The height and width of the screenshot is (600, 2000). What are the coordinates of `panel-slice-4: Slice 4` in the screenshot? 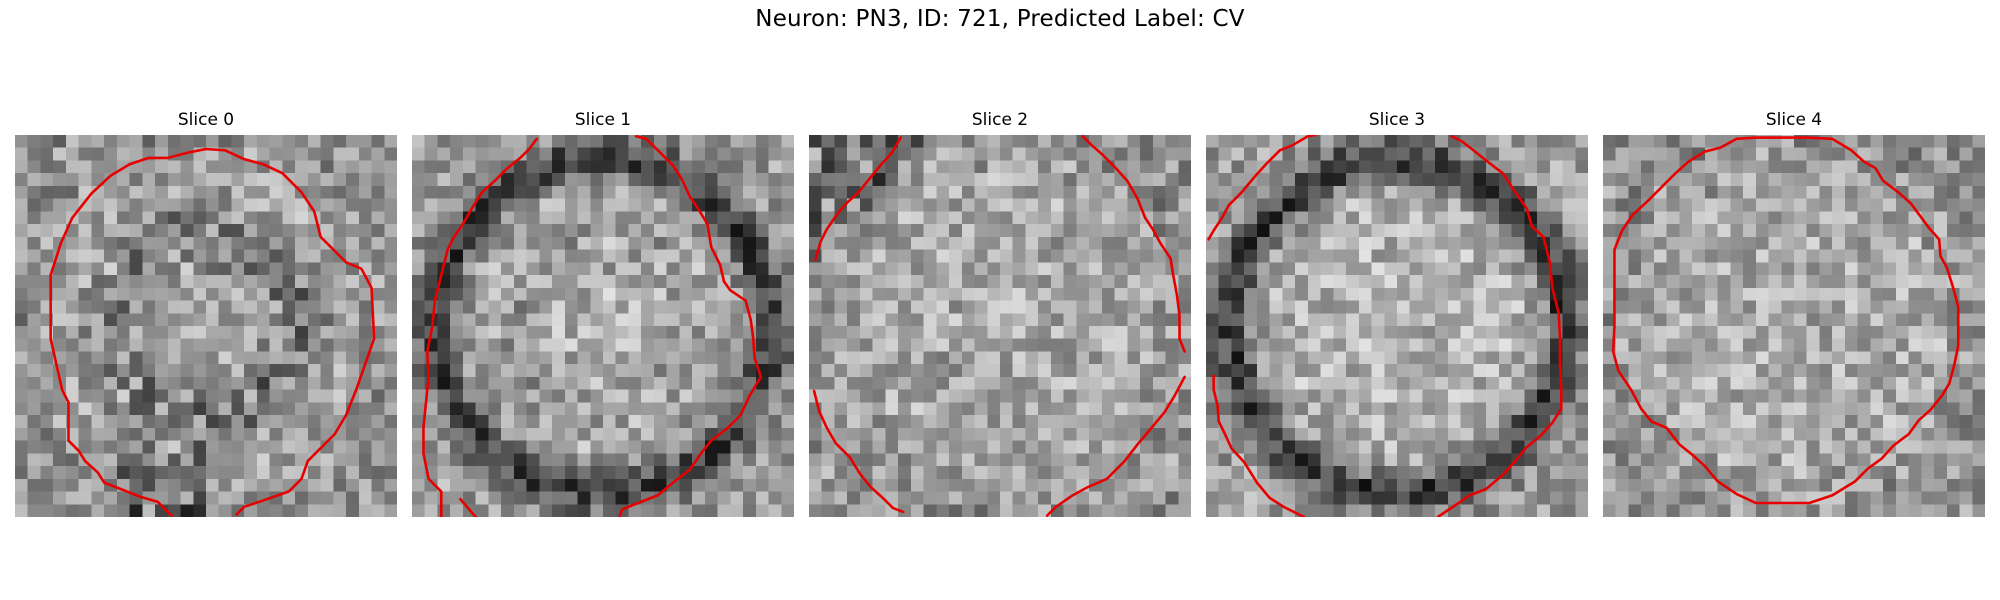 It's located at (1794, 313).